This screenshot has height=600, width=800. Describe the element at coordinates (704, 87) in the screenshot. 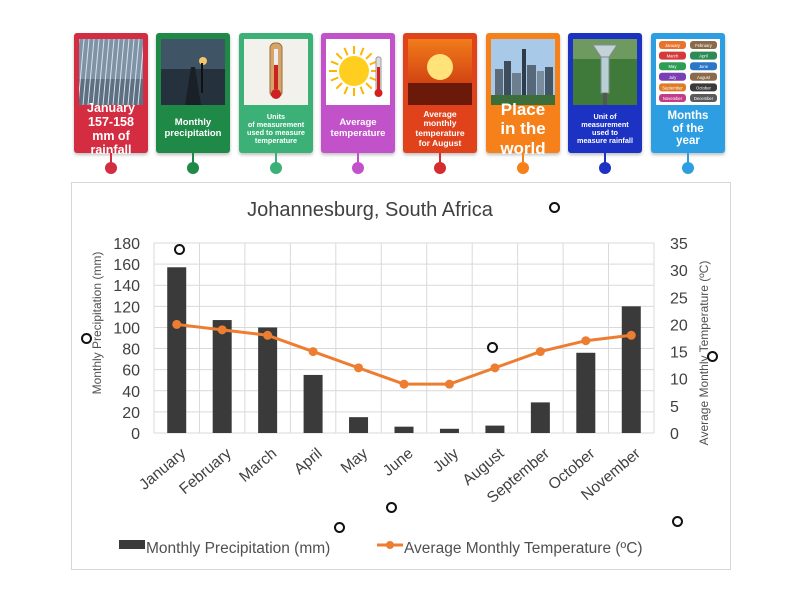

I see `svg-text: October` at that location.